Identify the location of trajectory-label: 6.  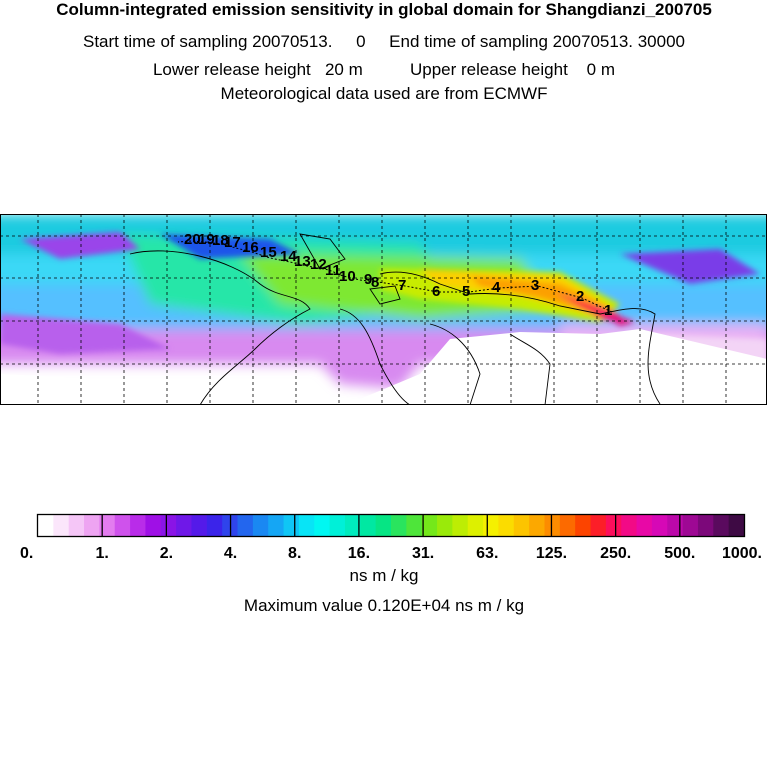
(436, 291).